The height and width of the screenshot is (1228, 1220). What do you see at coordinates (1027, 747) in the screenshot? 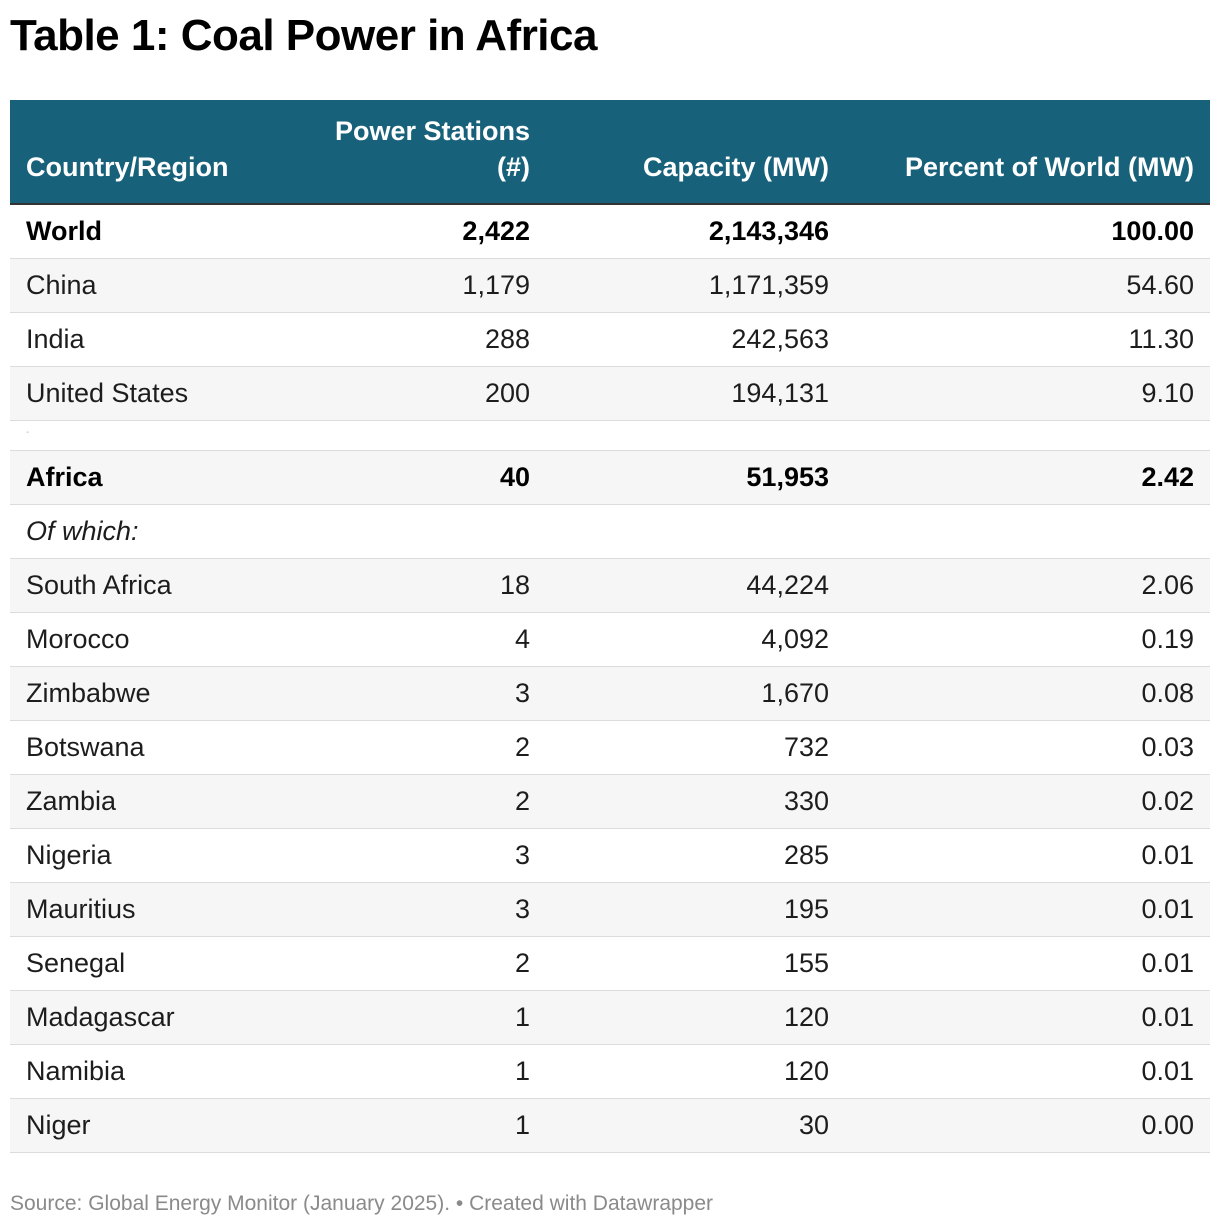
I see `cell-percent-of-world: 0.03` at bounding box center [1027, 747].